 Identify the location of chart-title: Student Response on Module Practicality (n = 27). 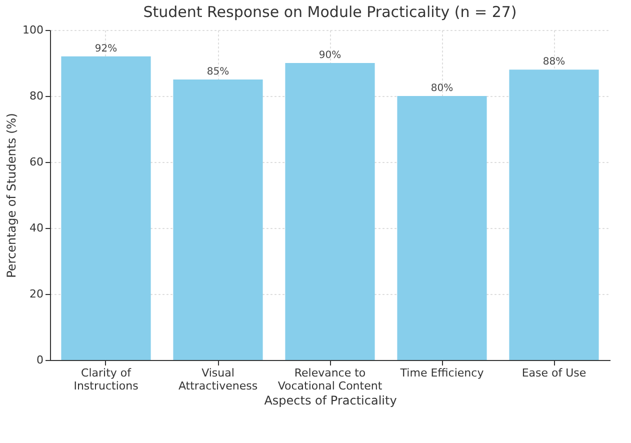
(330, 12).